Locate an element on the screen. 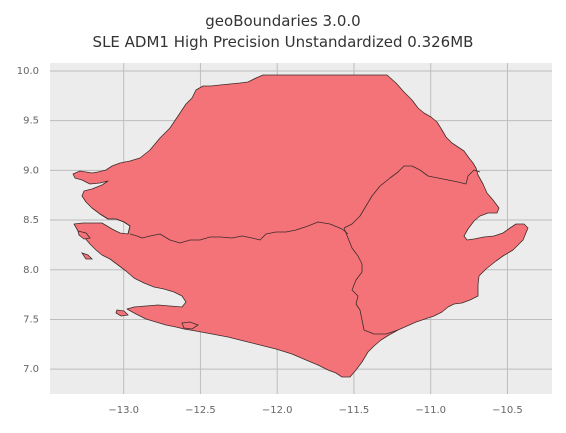 This screenshot has height=433, width=566. y-tick-label: 9.5 is located at coordinates (31, 121).